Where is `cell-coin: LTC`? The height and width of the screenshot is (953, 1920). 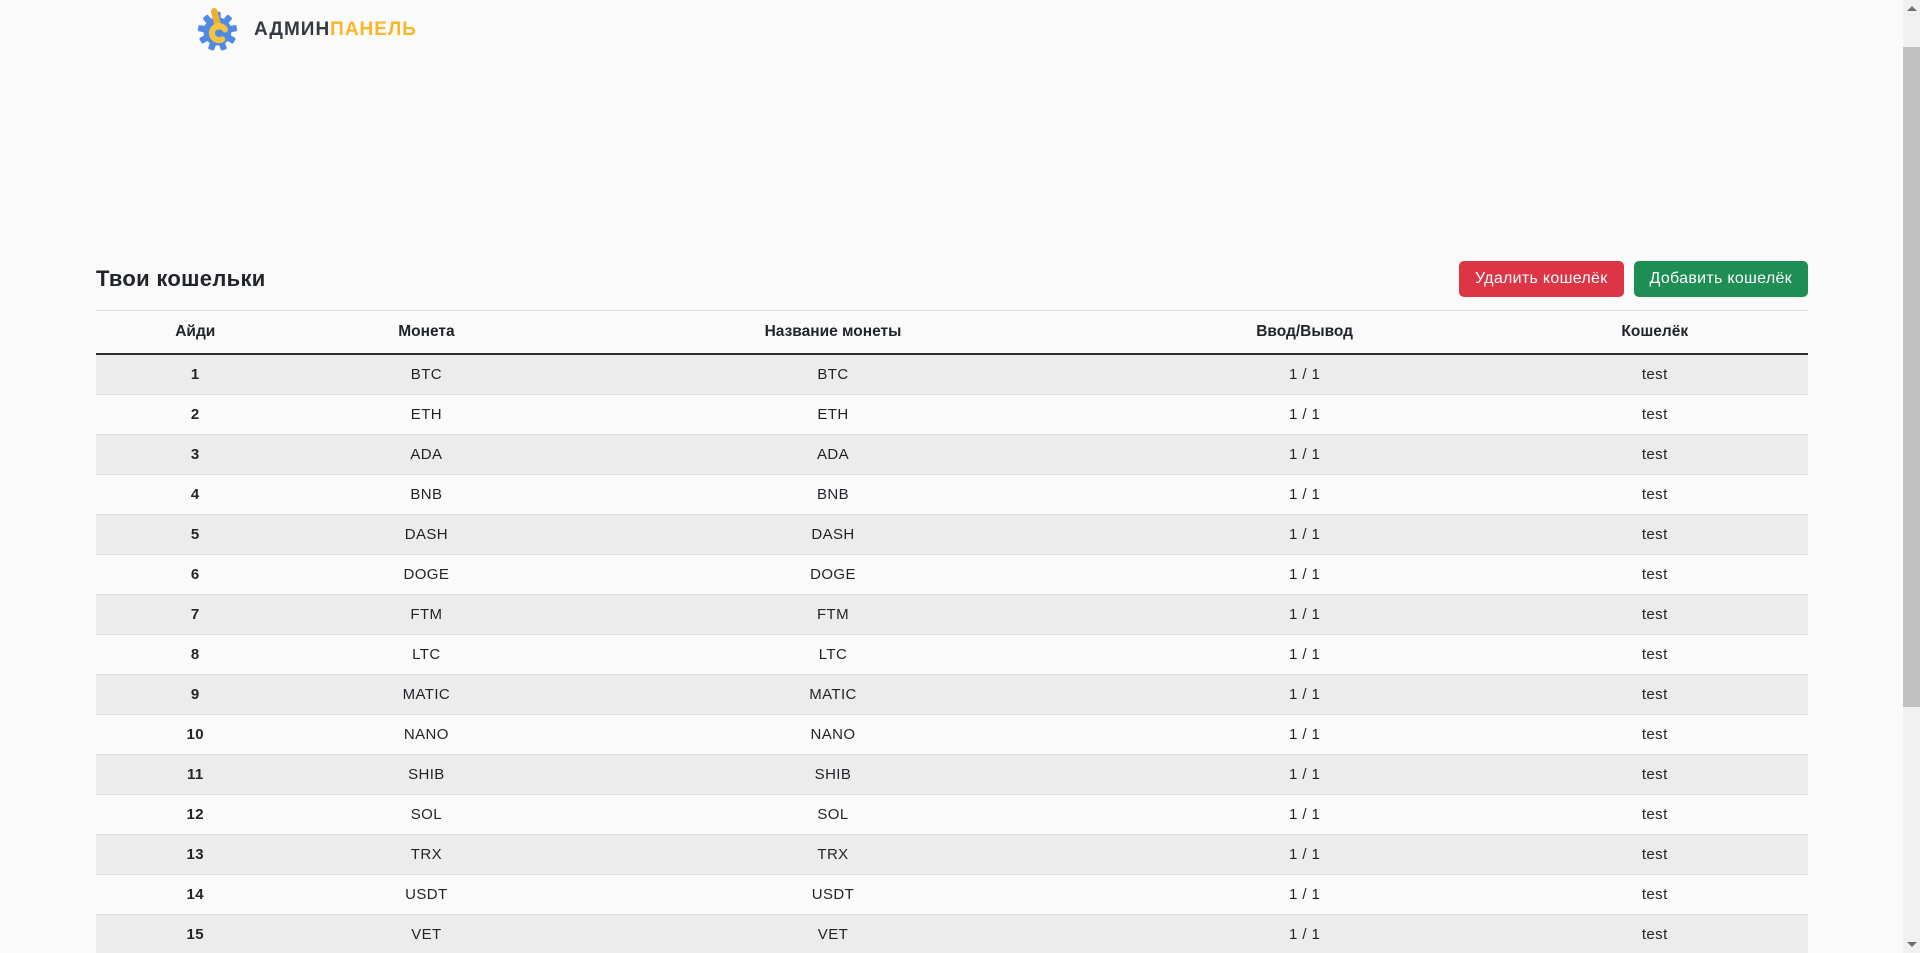 cell-coin: LTC is located at coordinates (426, 654).